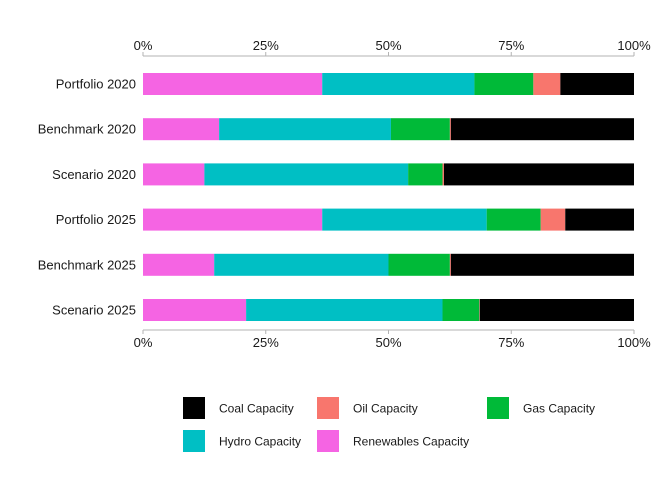 Image resolution: width=672 pixels, height=480 pixels. Describe the element at coordinates (504, 84) in the screenshot. I see `bar-portfolio-2020-gas-capacity` at that location.